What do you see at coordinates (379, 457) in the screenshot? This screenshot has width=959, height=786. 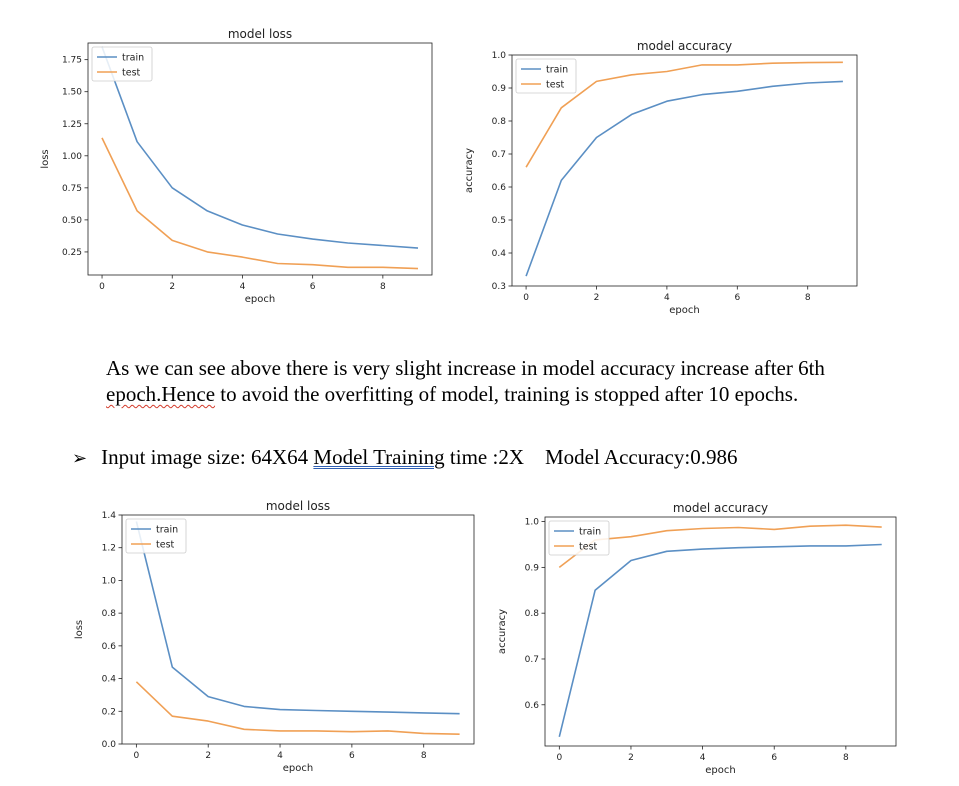 I see `grammar-flagged-phrase: Model Training` at bounding box center [379, 457].